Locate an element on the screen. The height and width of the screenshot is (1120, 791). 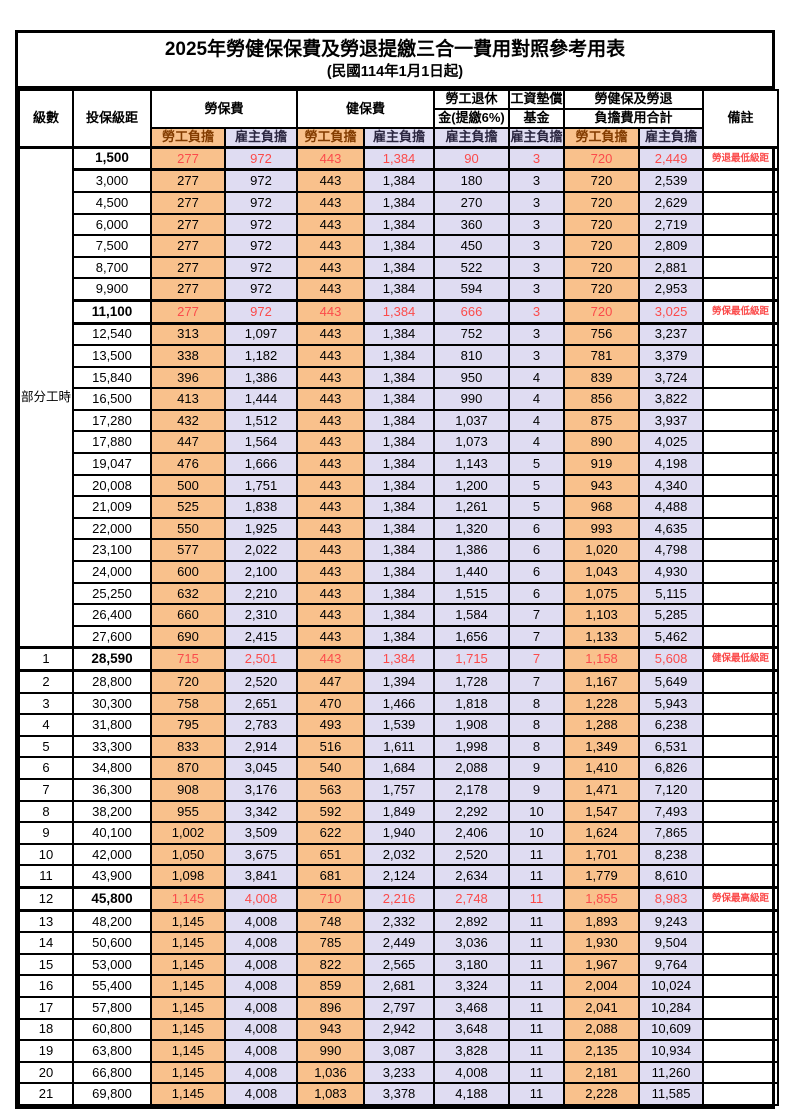
cell-insured-bracket: 31,800 is located at coordinates (112, 725).